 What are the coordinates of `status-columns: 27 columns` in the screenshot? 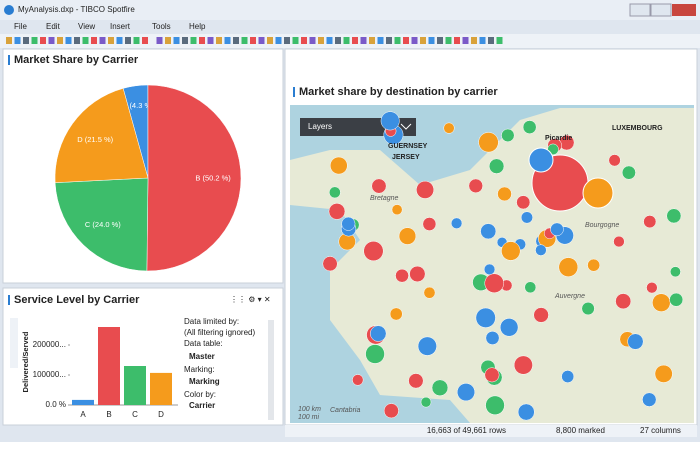 It's located at (660, 430).